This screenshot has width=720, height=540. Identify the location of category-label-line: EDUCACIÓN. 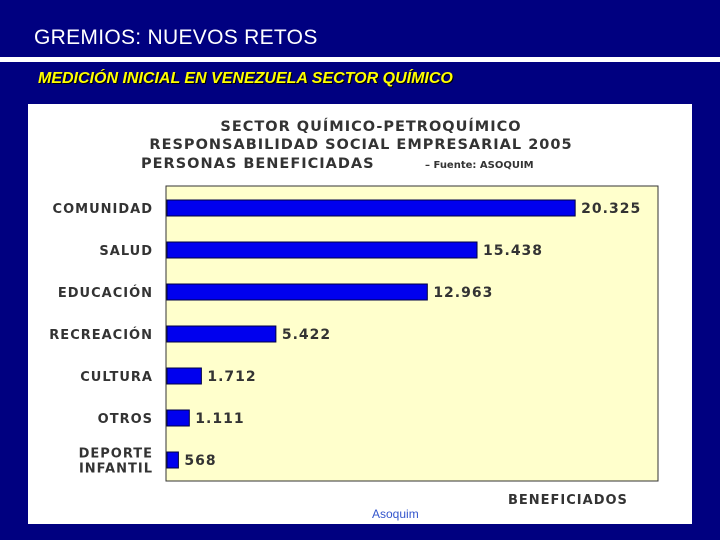
(105, 293).